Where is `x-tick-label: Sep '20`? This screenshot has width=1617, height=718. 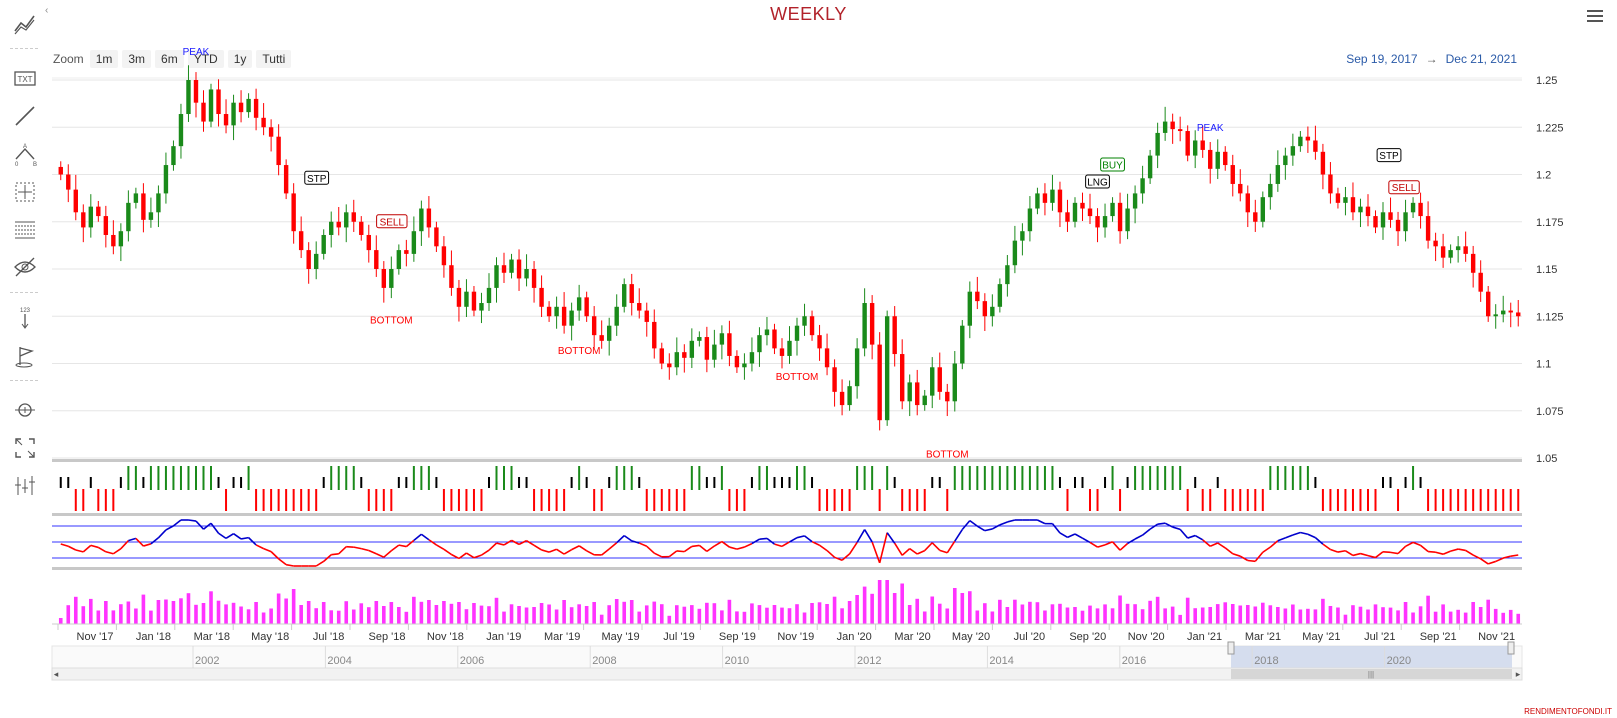
x-tick-label: Sep '20 is located at coordinates (1087, 637).